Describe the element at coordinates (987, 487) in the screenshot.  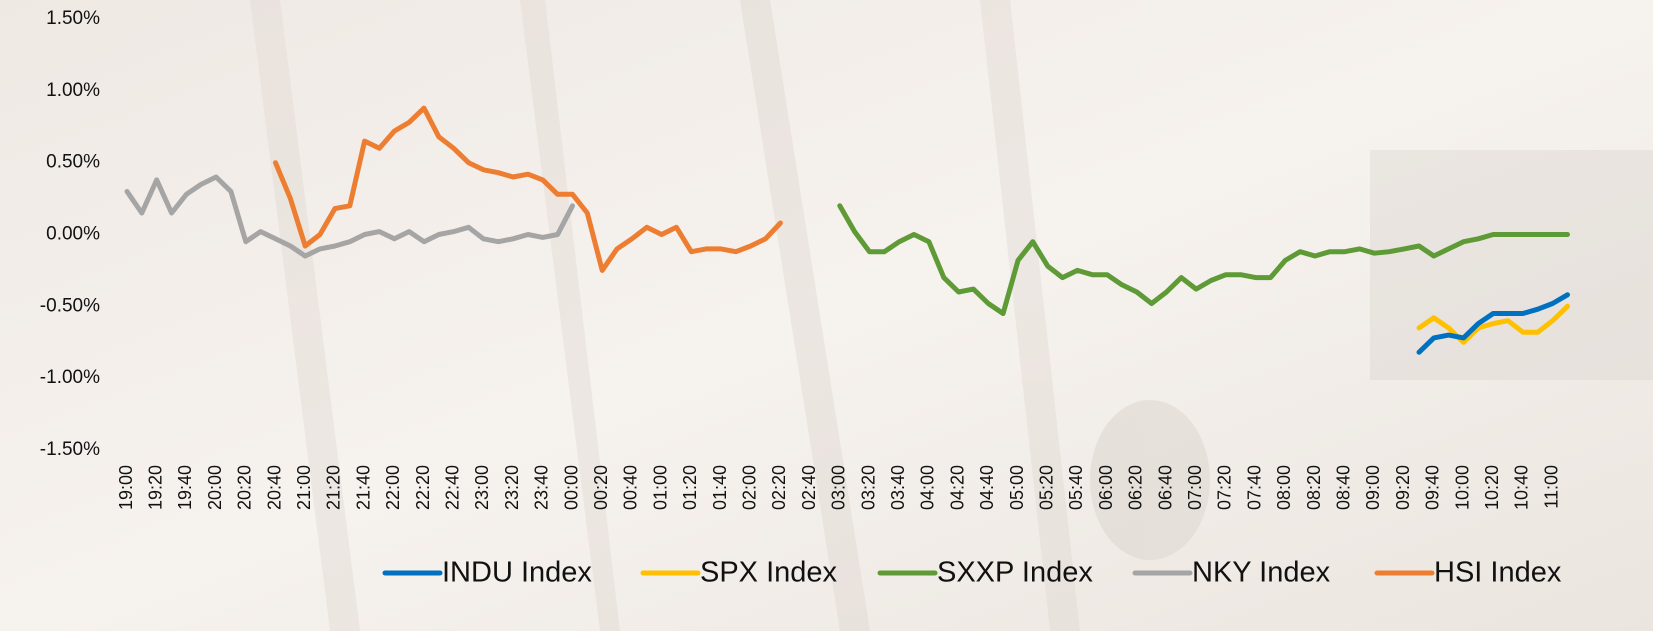
I see `x-tick-label: 04:40` at that location.